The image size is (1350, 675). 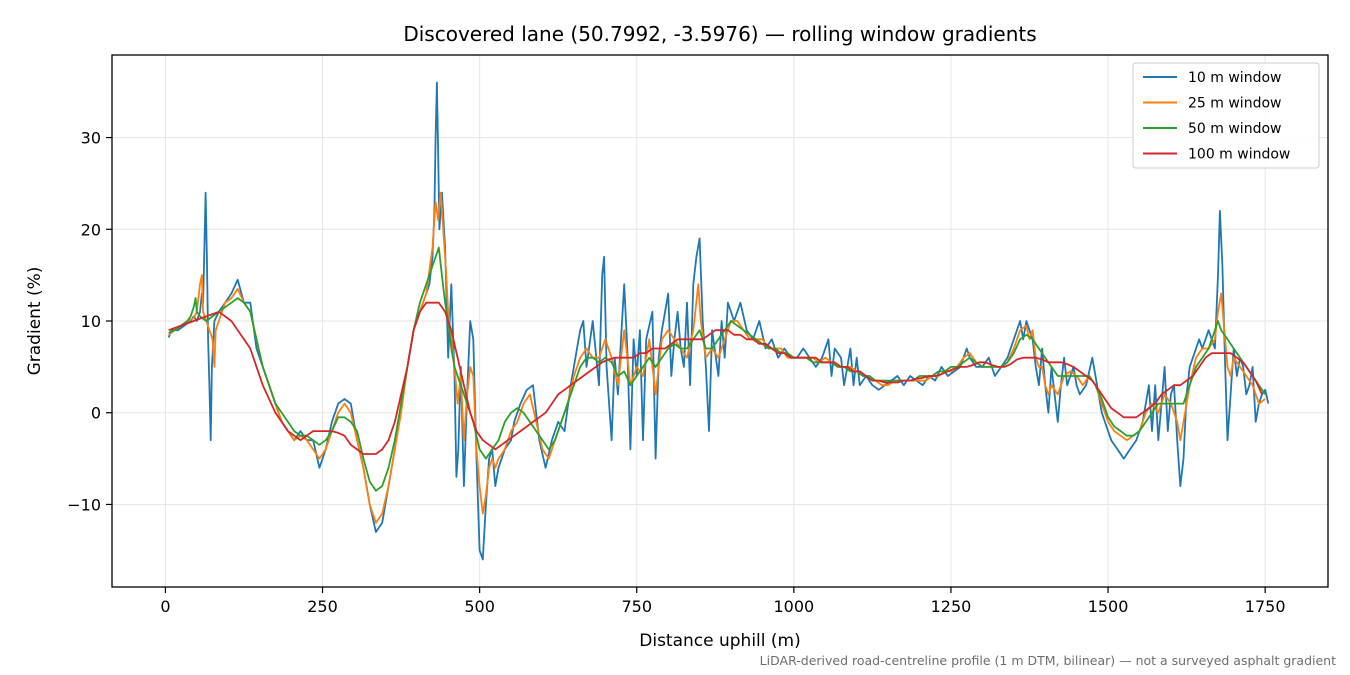 What do you see at coordinates (951, 606) in the screenshot?
I see `x-tick-label: 1250` at bounding box center [951, 606].